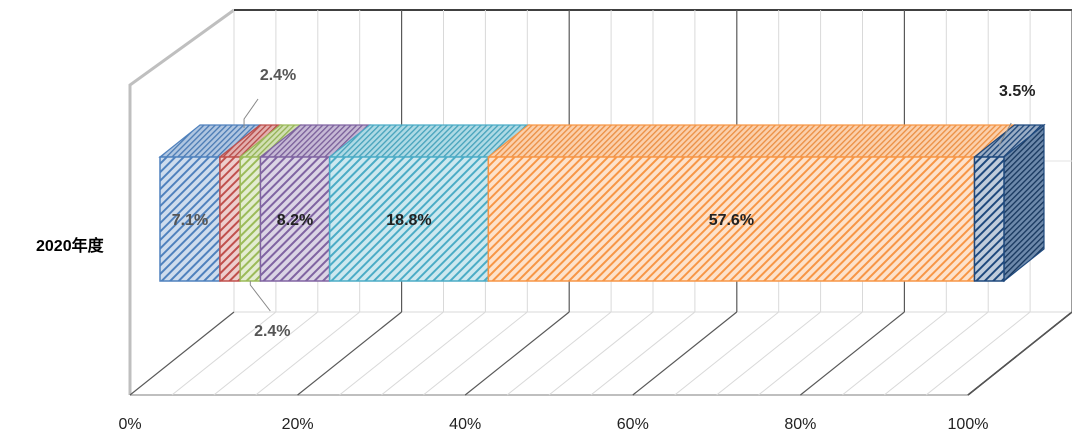  What do you see at coordinates (968, 424) in the screenshot?
I see `x-tick-label: 100%` at bounding box center [968, 424].